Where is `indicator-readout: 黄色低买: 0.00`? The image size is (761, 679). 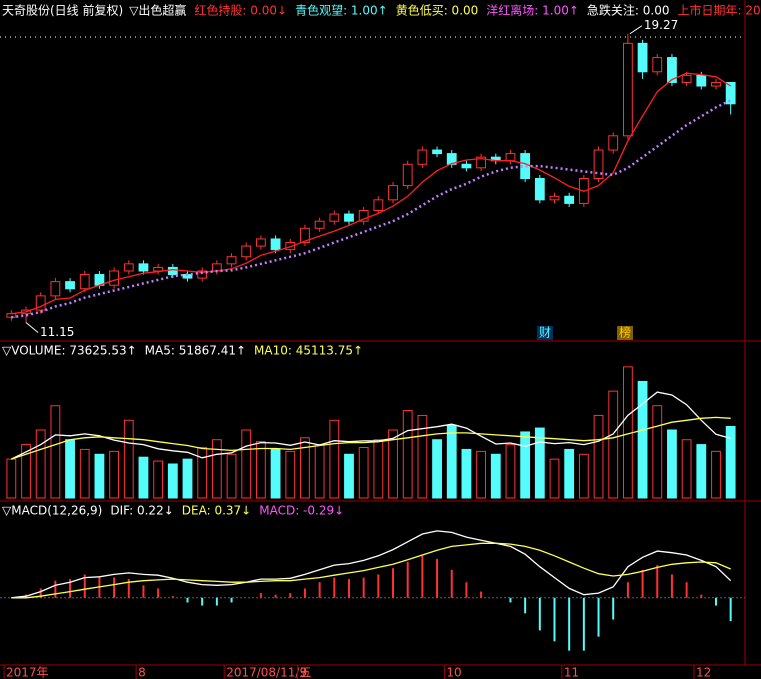
indicator-readout: 黄色低买: 0.00 is located at coordinates (437, 11).